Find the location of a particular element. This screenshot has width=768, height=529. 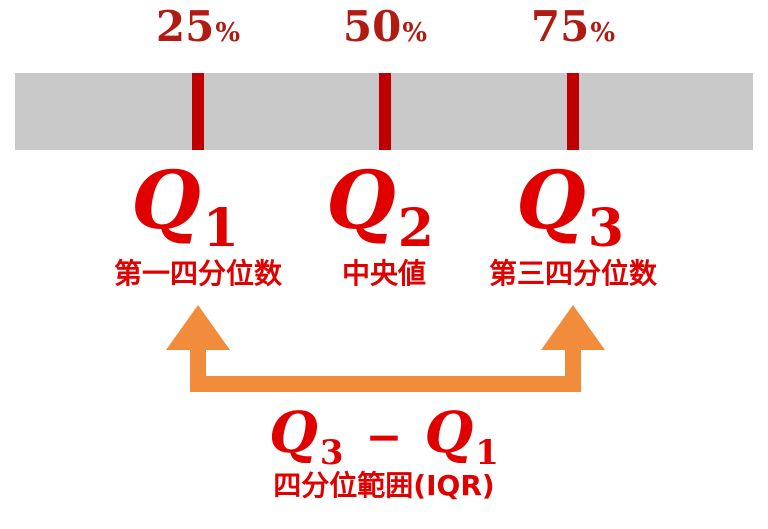

iqr-label: 四分位範囲(IQR) is located at coordinates (384, 485).